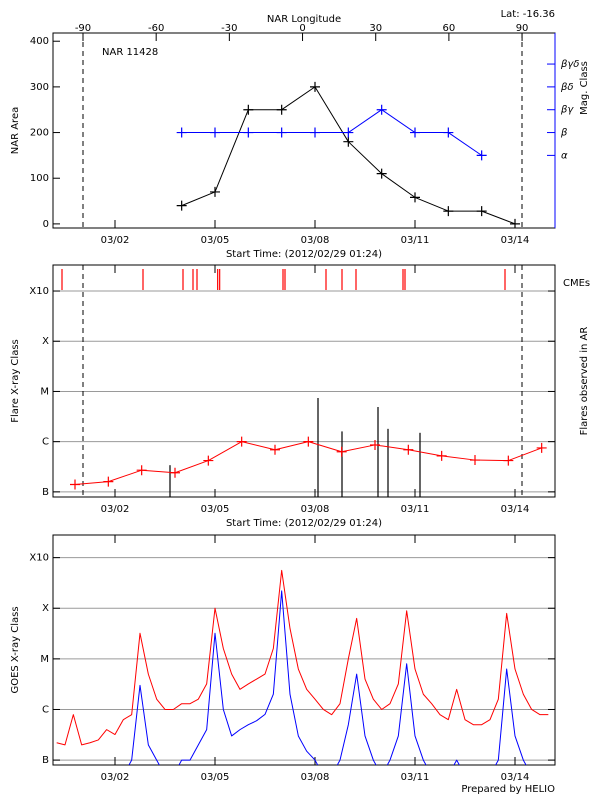 The width and height of the screenshot is (600, 800). Describe the element at coordinates (83, 28) in the screenshot. I see `x2-tick-label: -90` at that location.